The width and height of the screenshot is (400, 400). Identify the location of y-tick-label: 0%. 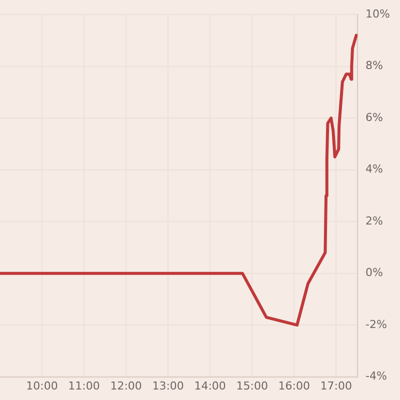
(375, 273).